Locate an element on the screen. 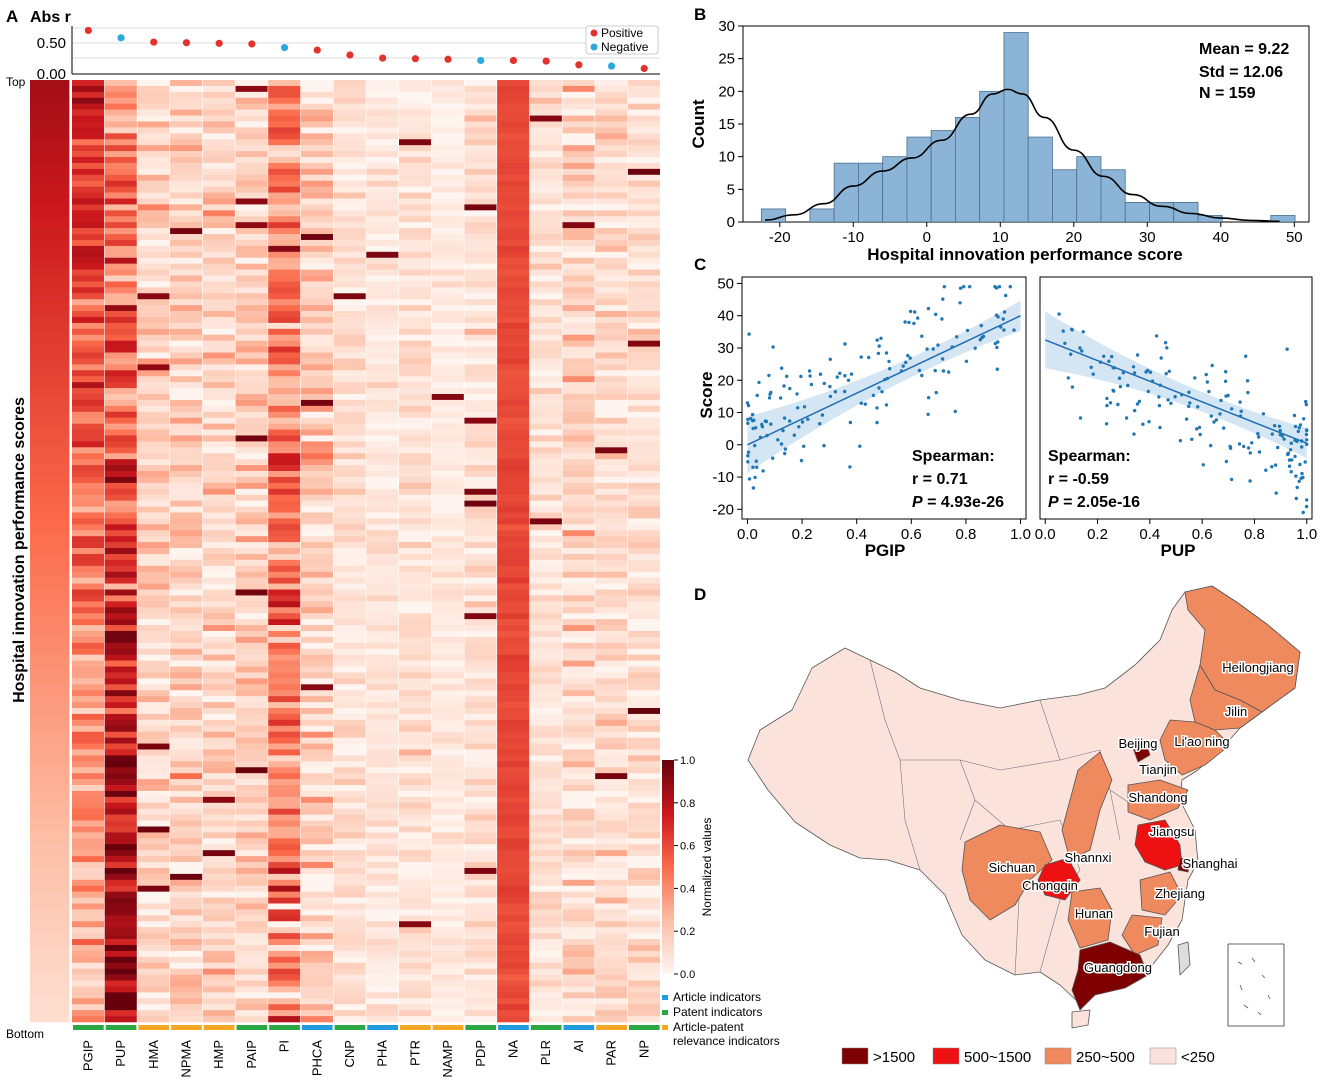  map-province-liaoning is located at coordinates (1195, 747).